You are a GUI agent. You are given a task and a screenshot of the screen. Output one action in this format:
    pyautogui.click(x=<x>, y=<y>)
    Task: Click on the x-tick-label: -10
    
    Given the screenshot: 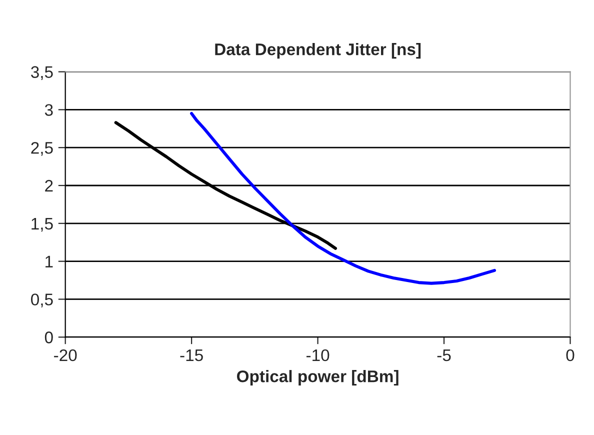 What is the action you would take?
    pyautogui.click(x=318, y=355)
    